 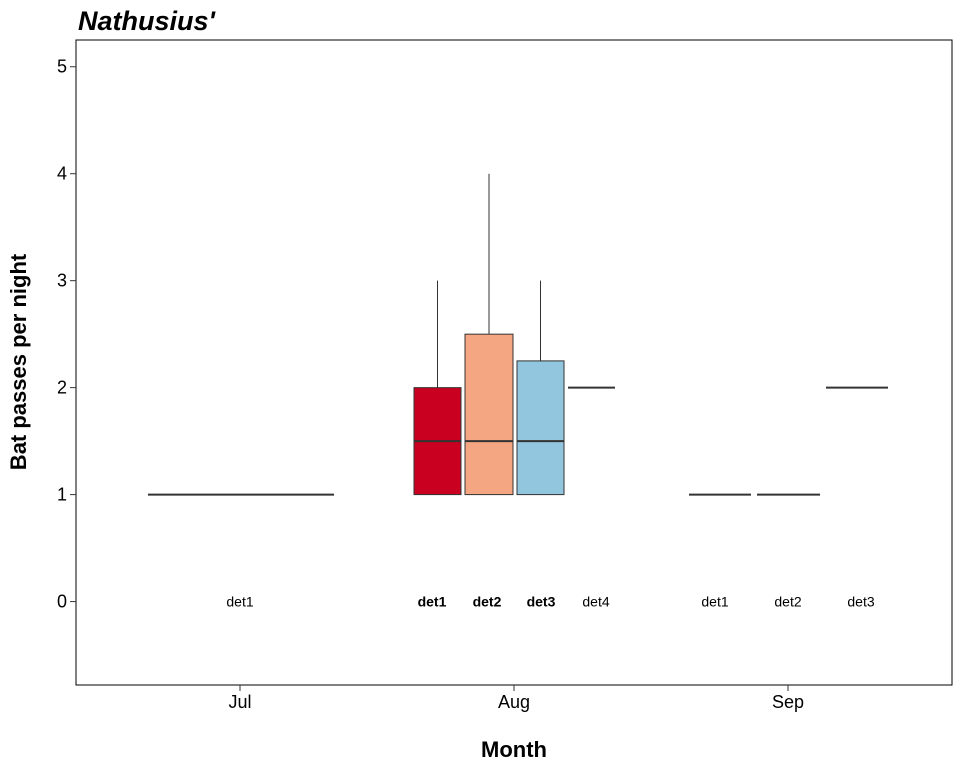 What do you see at coordinates (62, 602) in the screenshot?
I see `y-tick-label: 0` at bounding box center [62, 602].